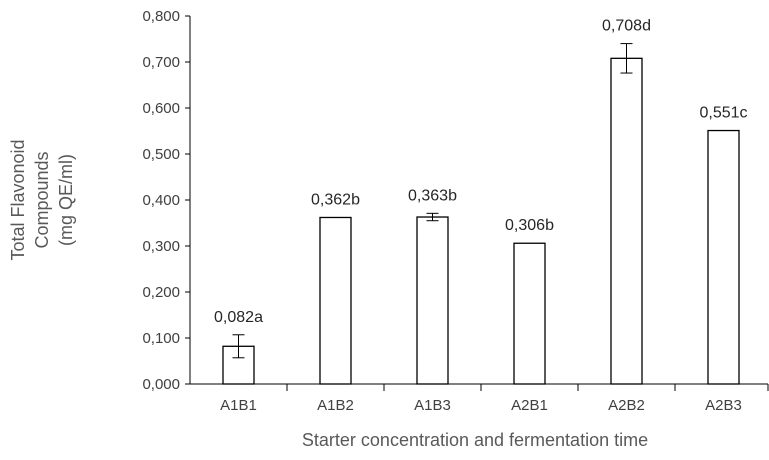 Image resolution: width=769 pixels, height=460 pixels. What do you see at coordinates (238, 405) in the screenshot?
I see `x-tick-label: A1B1` at bounding box center [238, 405].